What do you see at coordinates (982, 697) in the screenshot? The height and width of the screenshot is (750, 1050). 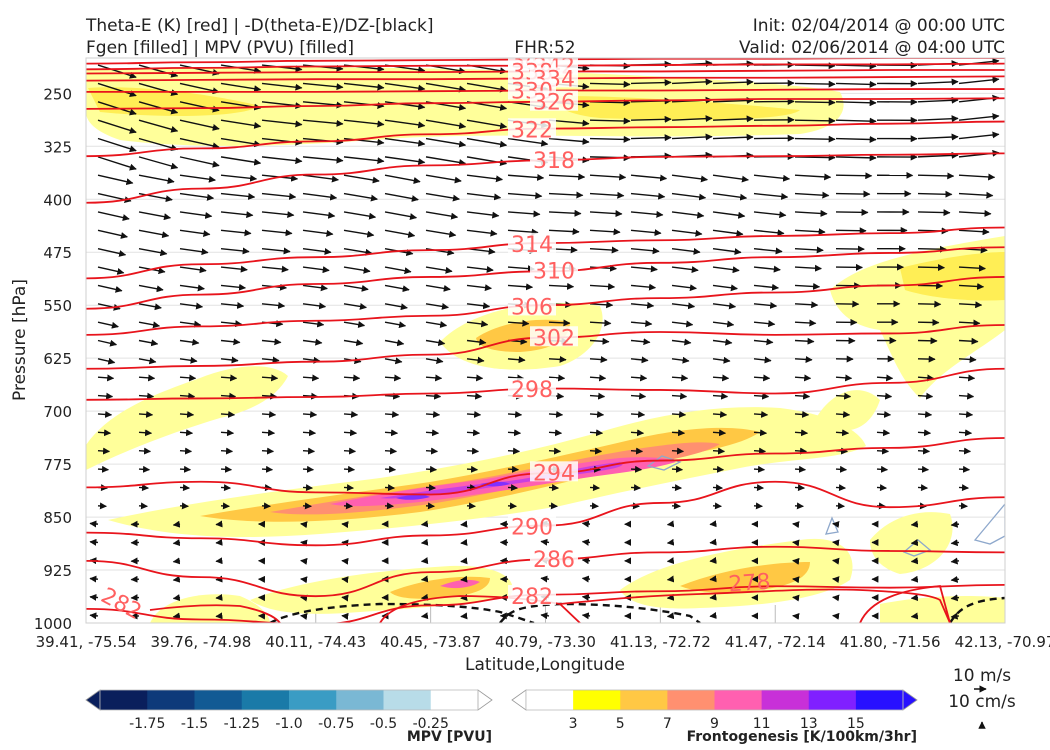 I see `vector-reference: 10 m/s 10 cm/s` at bounding box center [982, 697].